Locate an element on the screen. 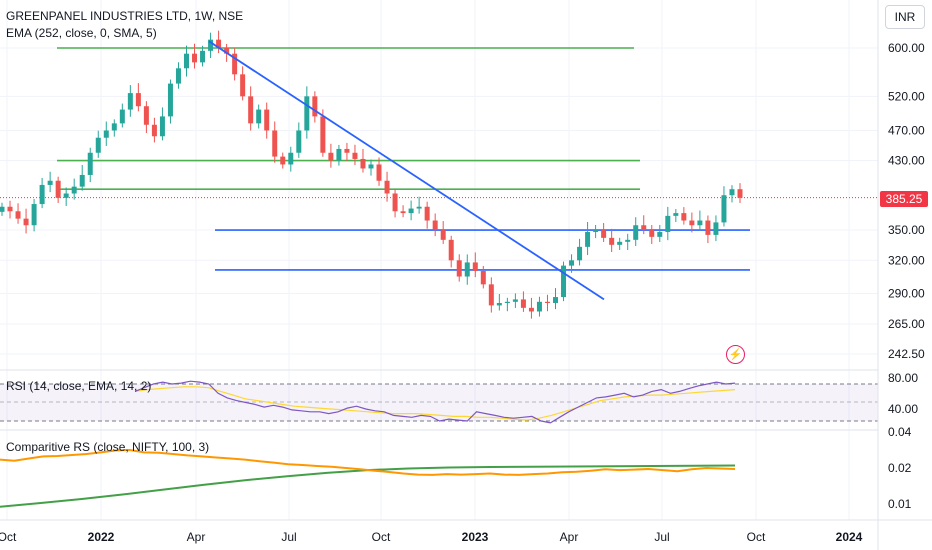 The width and height of the screenshot is (932, 550). price-tick: 430.00 is located at coordinates (906, 161).